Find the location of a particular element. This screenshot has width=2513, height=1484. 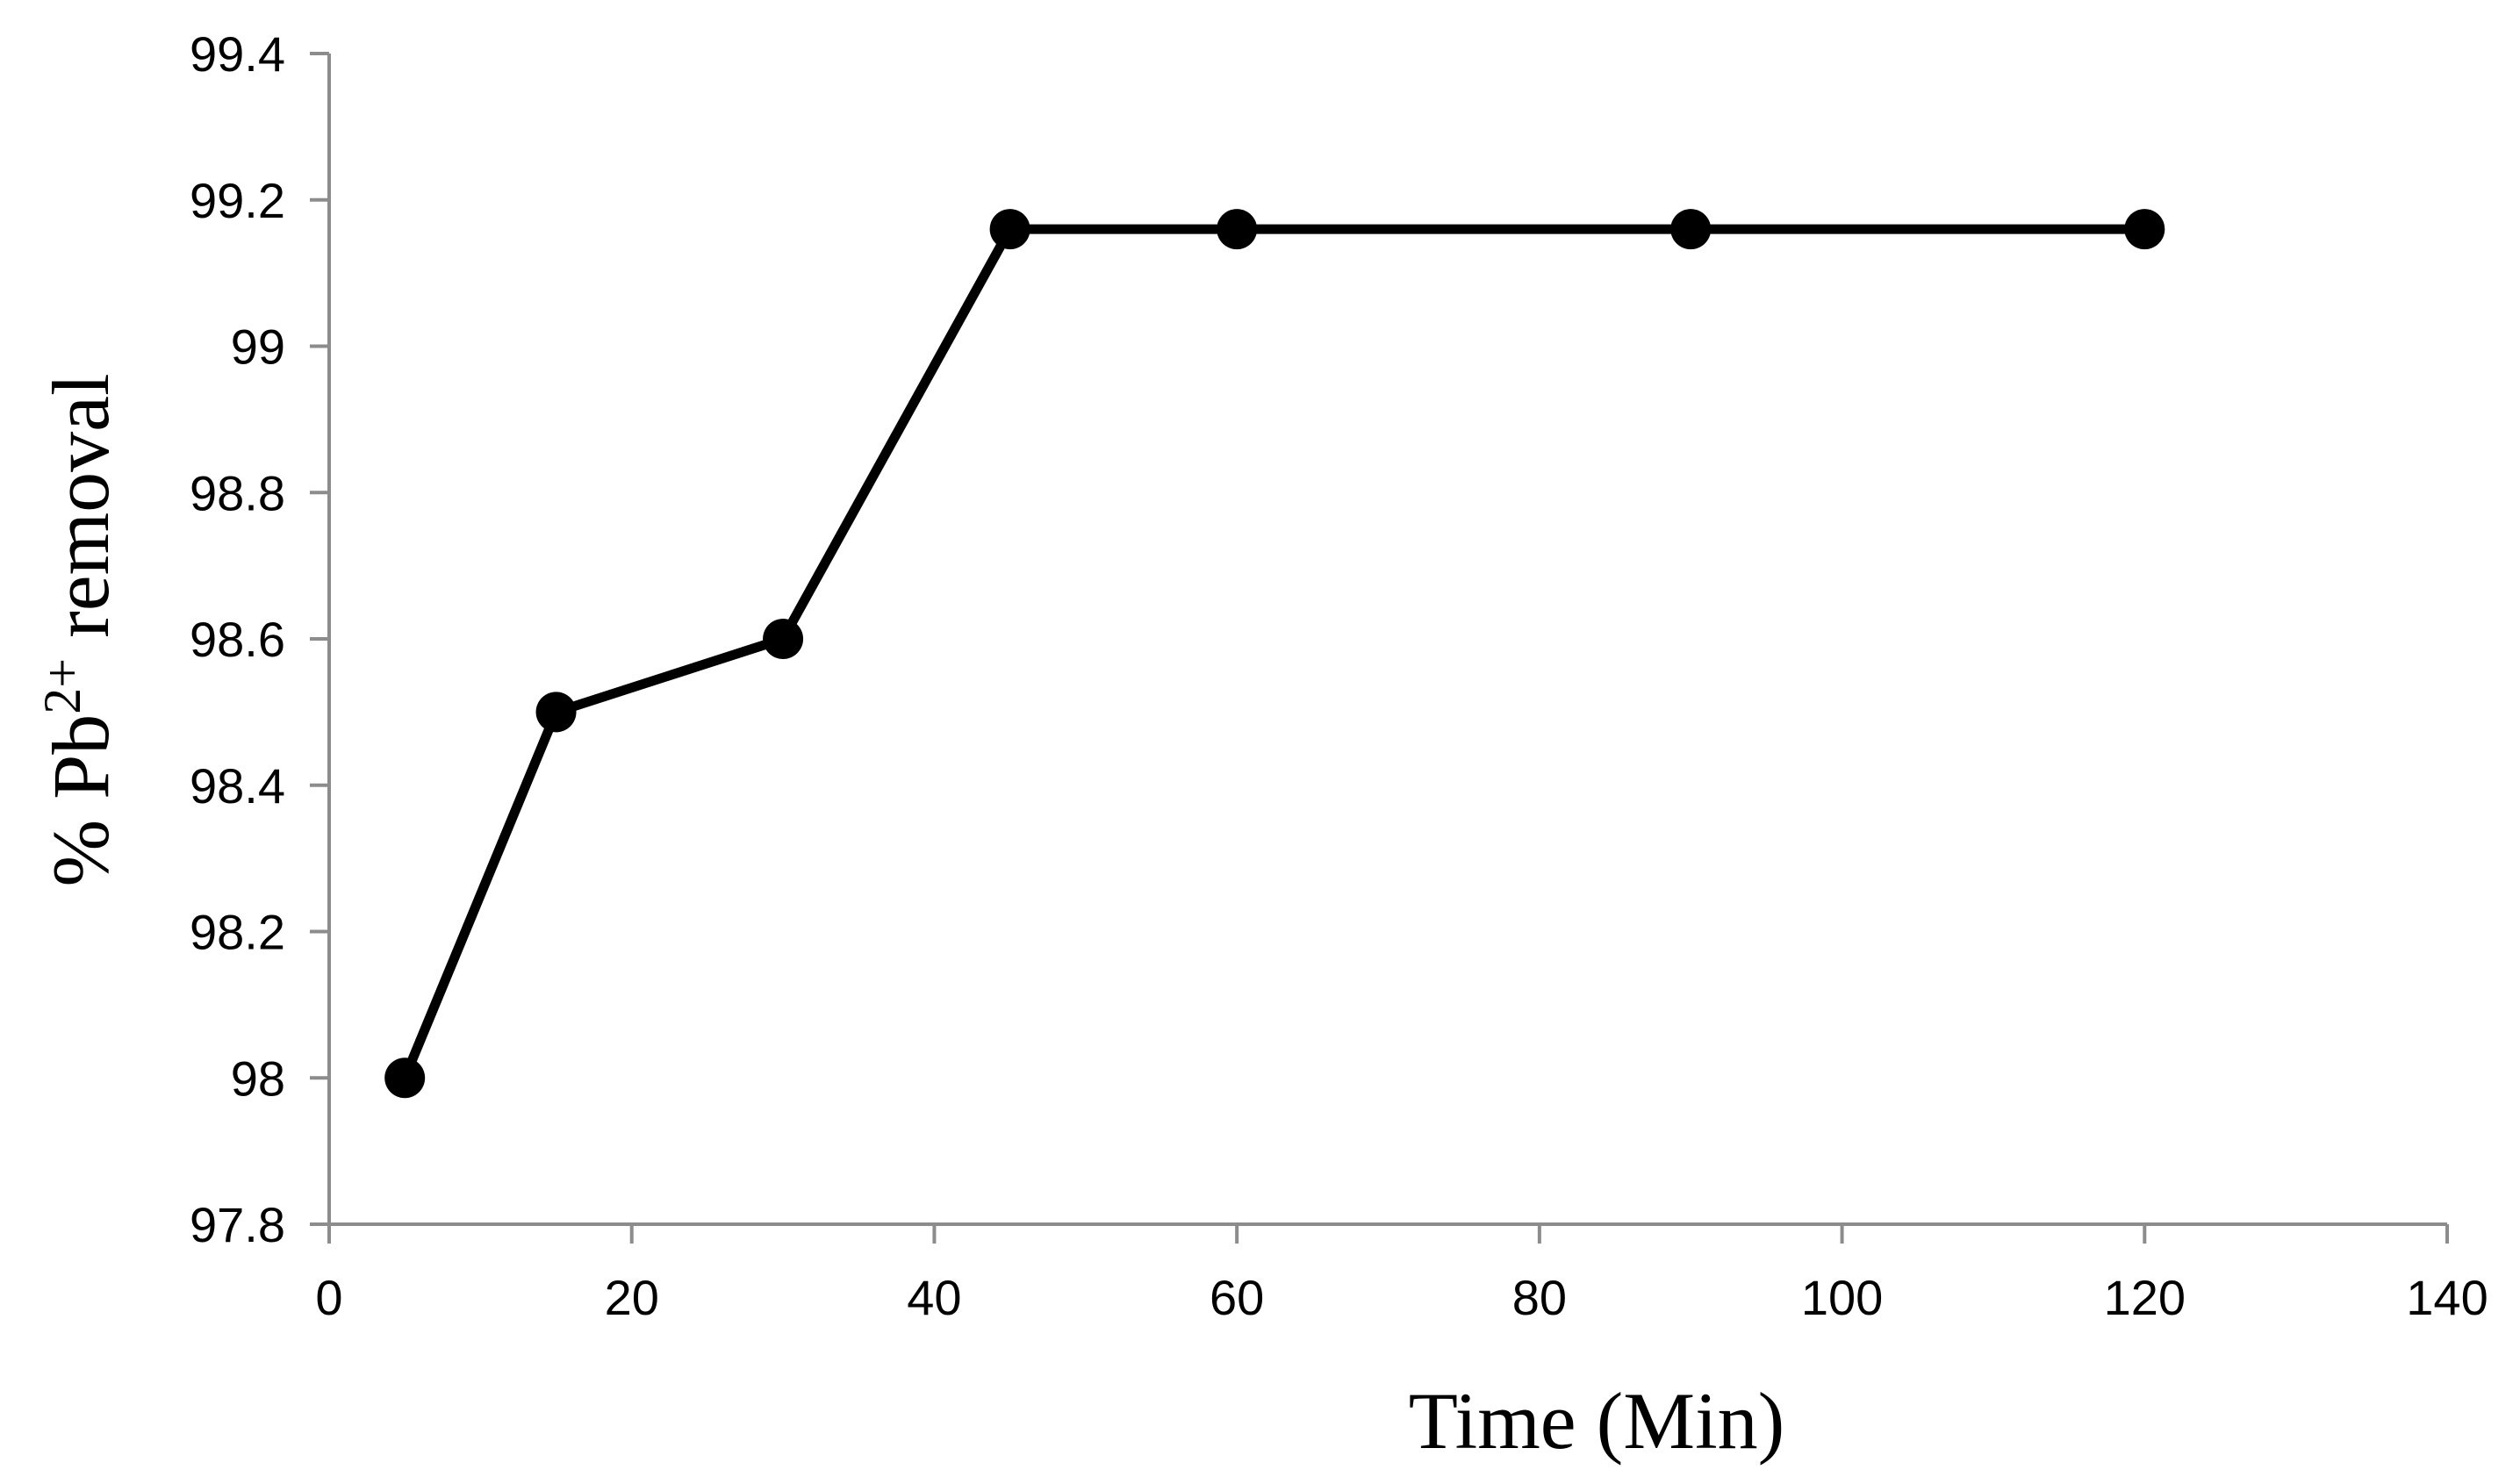

y-axis-ticks: 97.8 98 98.2 98.4 98.6 98.8 99 99.2 99.4 is located at coordinates (259, 639).